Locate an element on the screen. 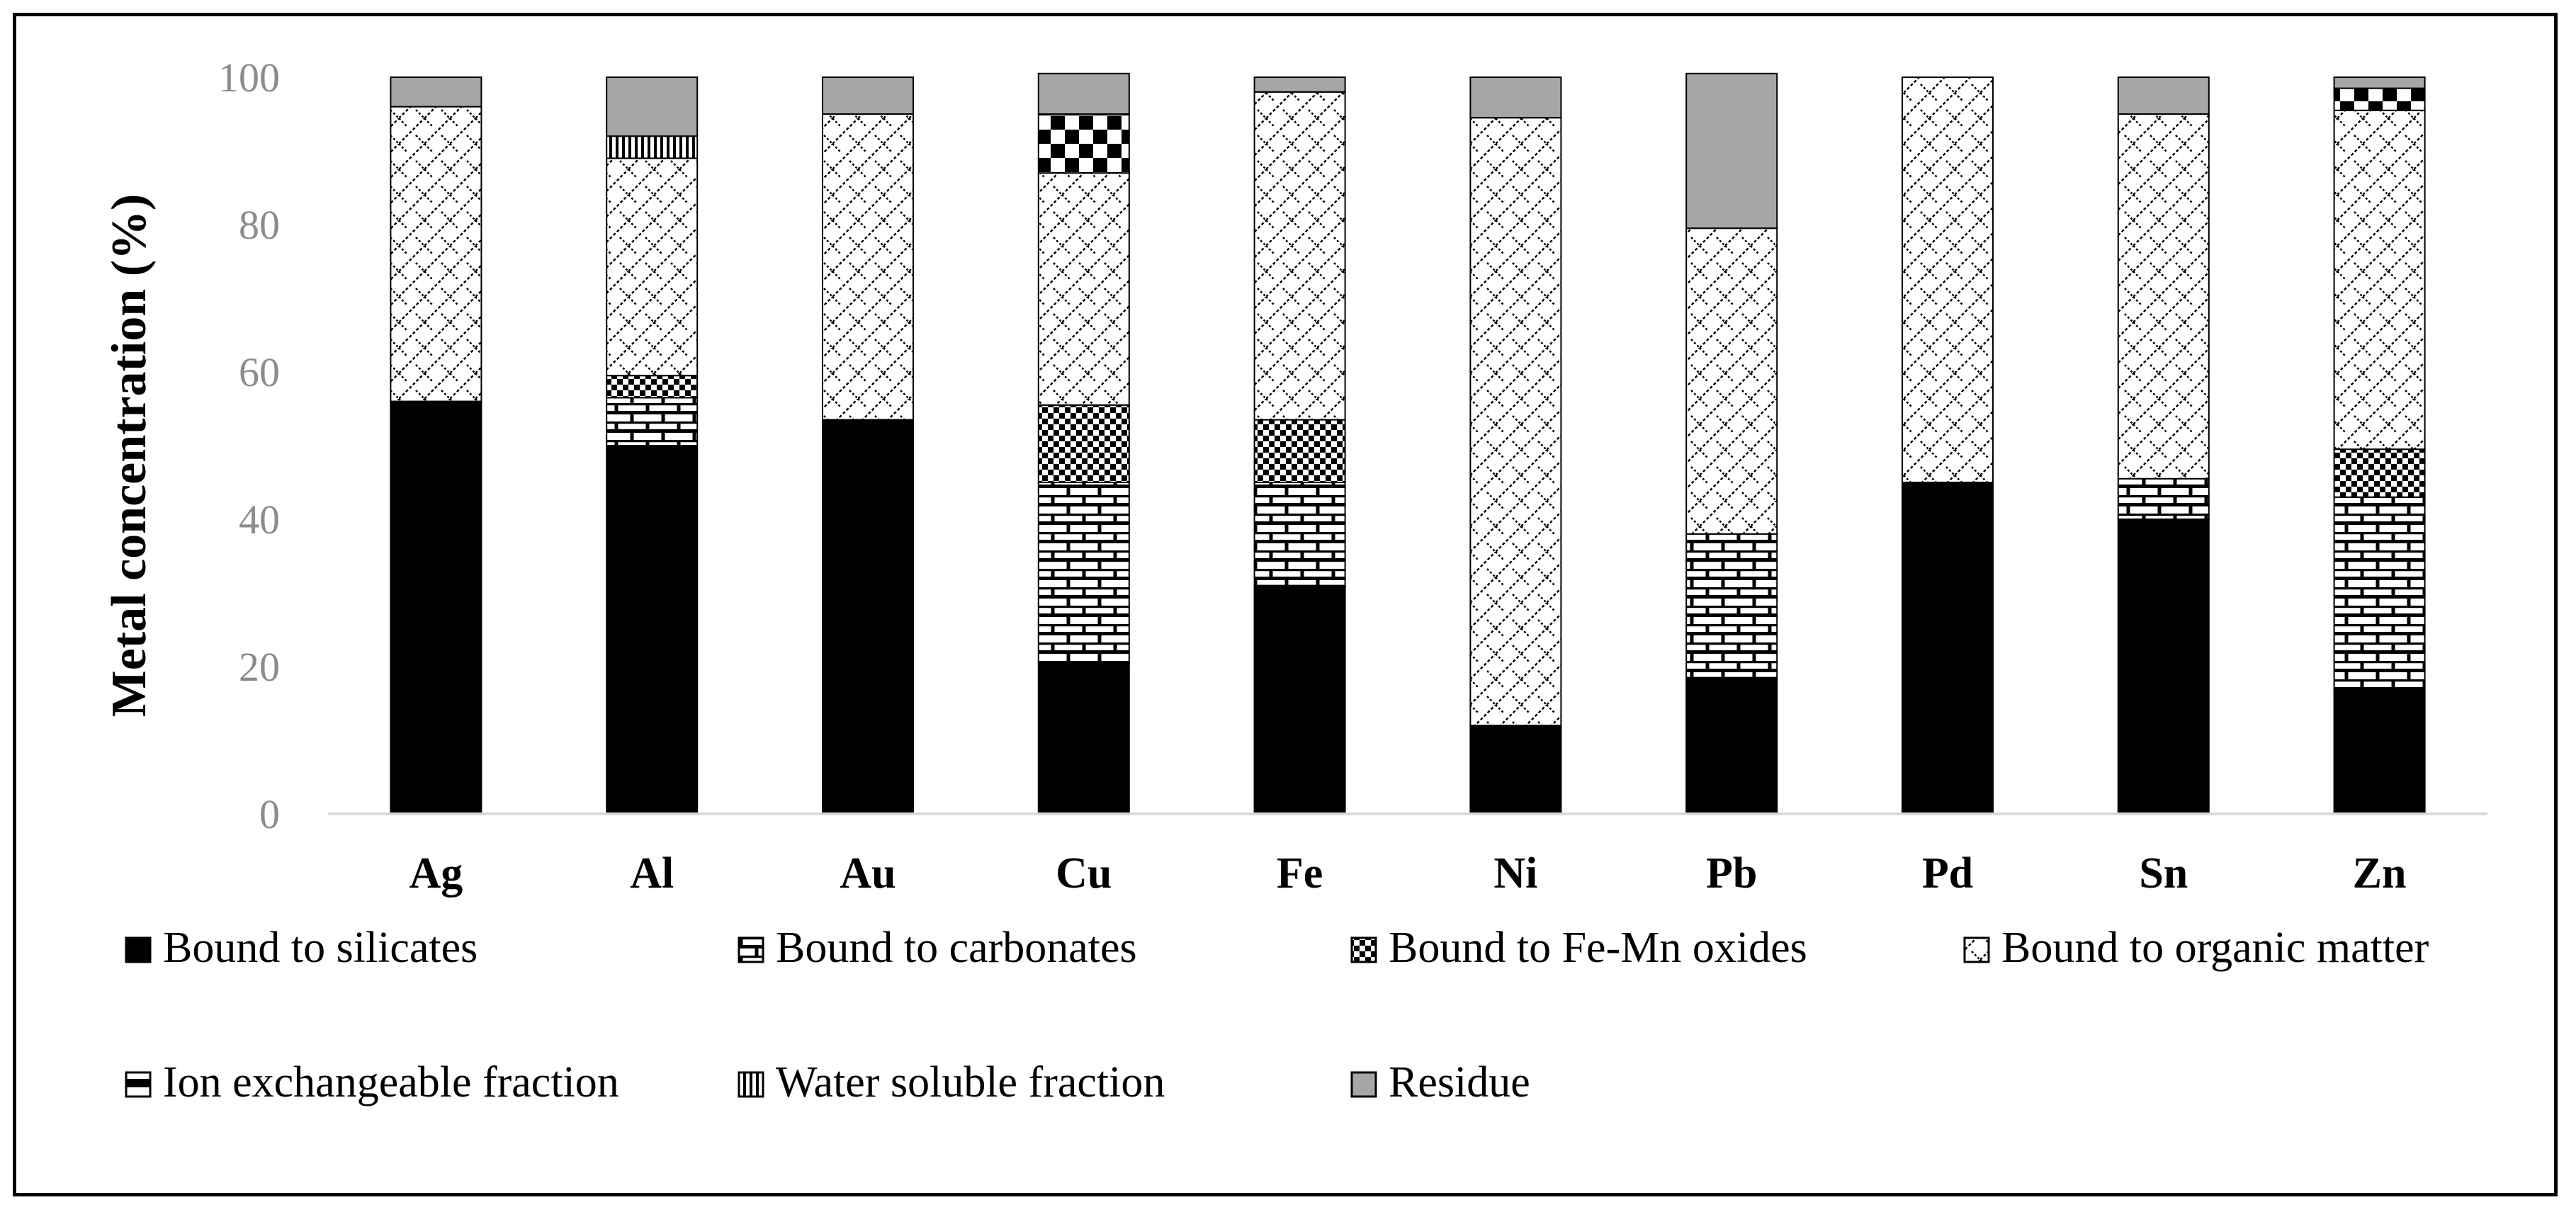 The image size is (2576, 1212). x-tick-label-al: Al is located at coordinates (652, 873).